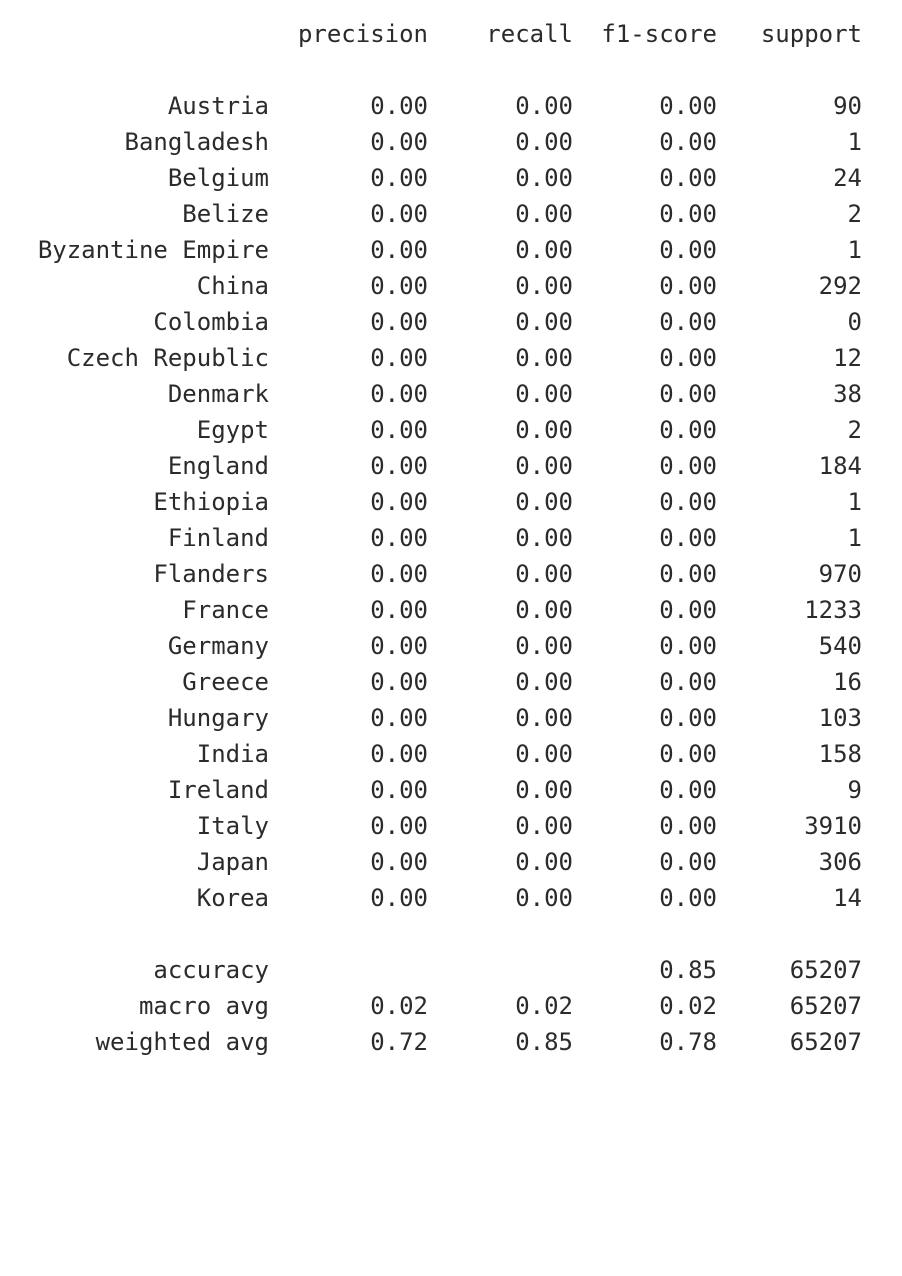 The image size is (902, 1276). I want to click on row-support: 24, so click(847, 178).